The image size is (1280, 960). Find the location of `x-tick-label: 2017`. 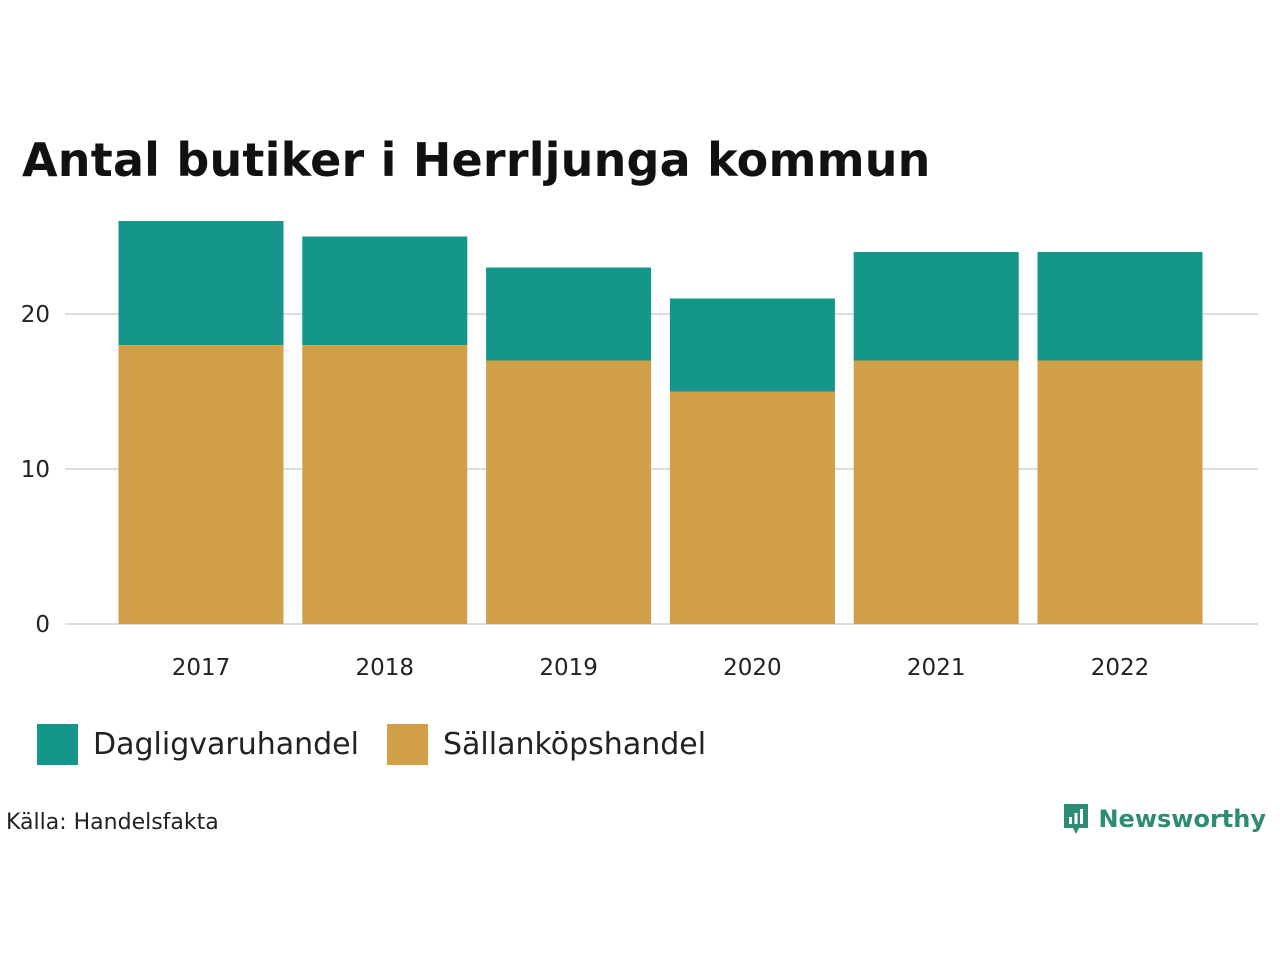

x-tick-label: 2017 is located at coordinates (201, 668).